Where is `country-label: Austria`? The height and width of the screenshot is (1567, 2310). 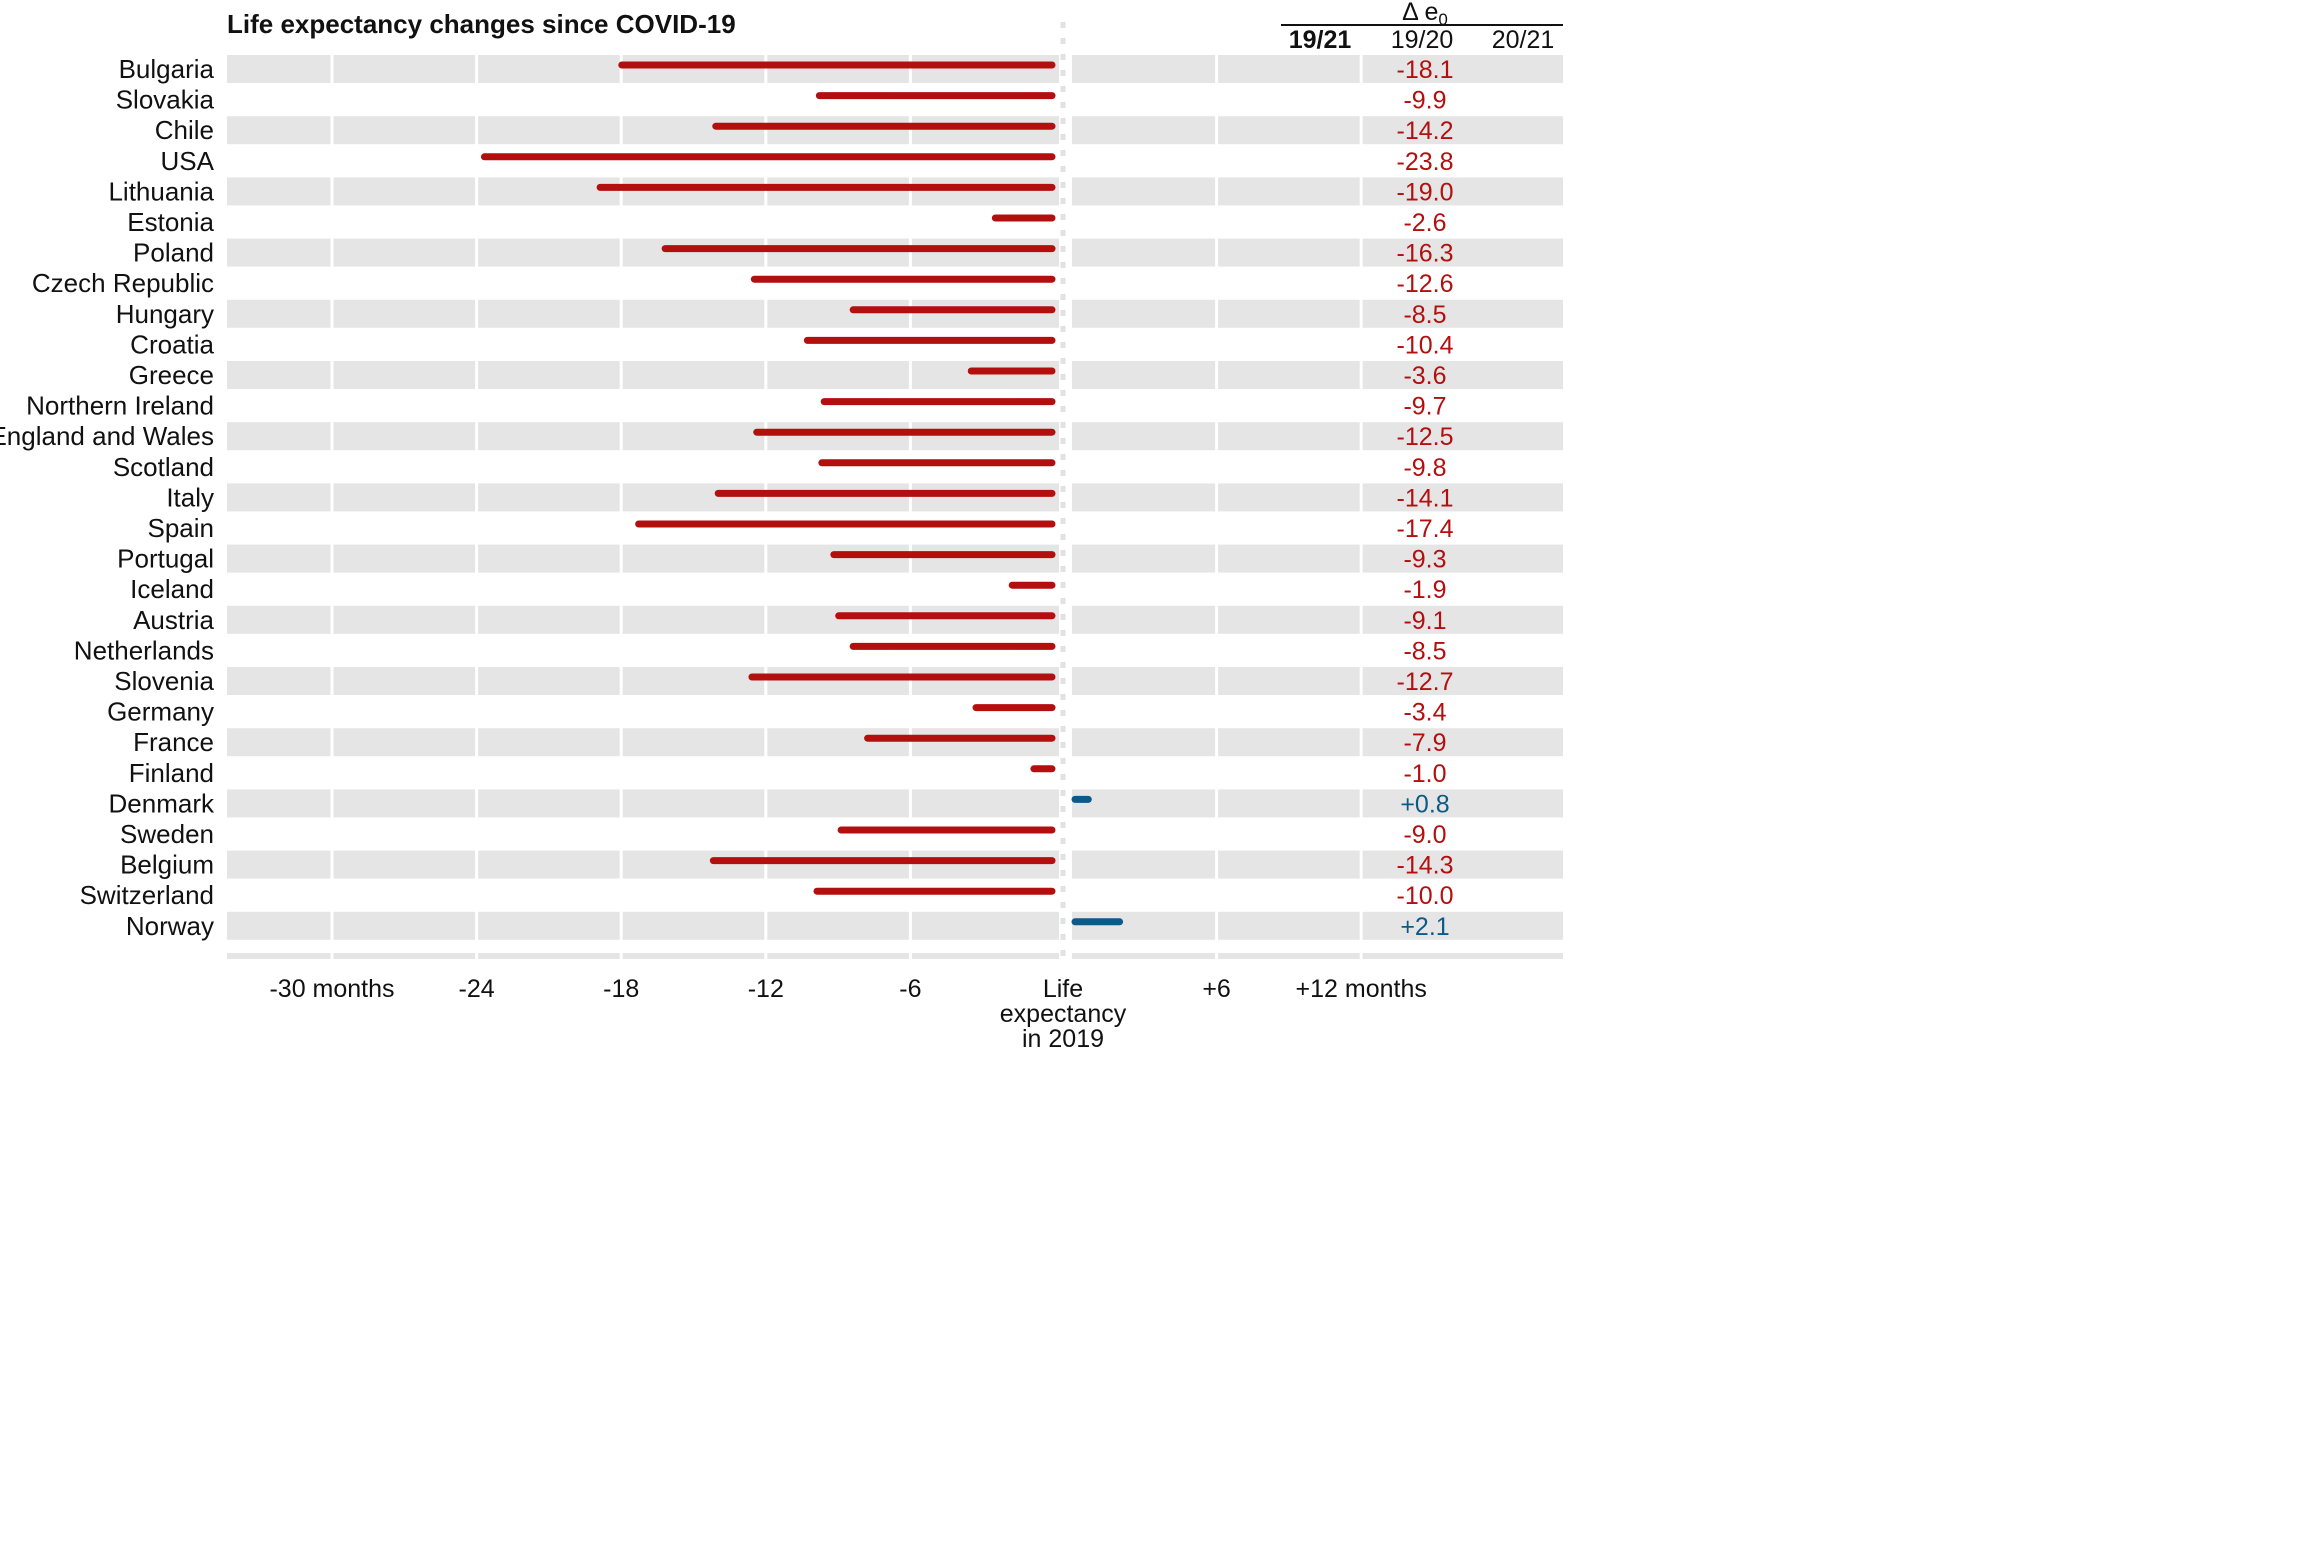 country-label: Austria is located at coordinates (173, 620).